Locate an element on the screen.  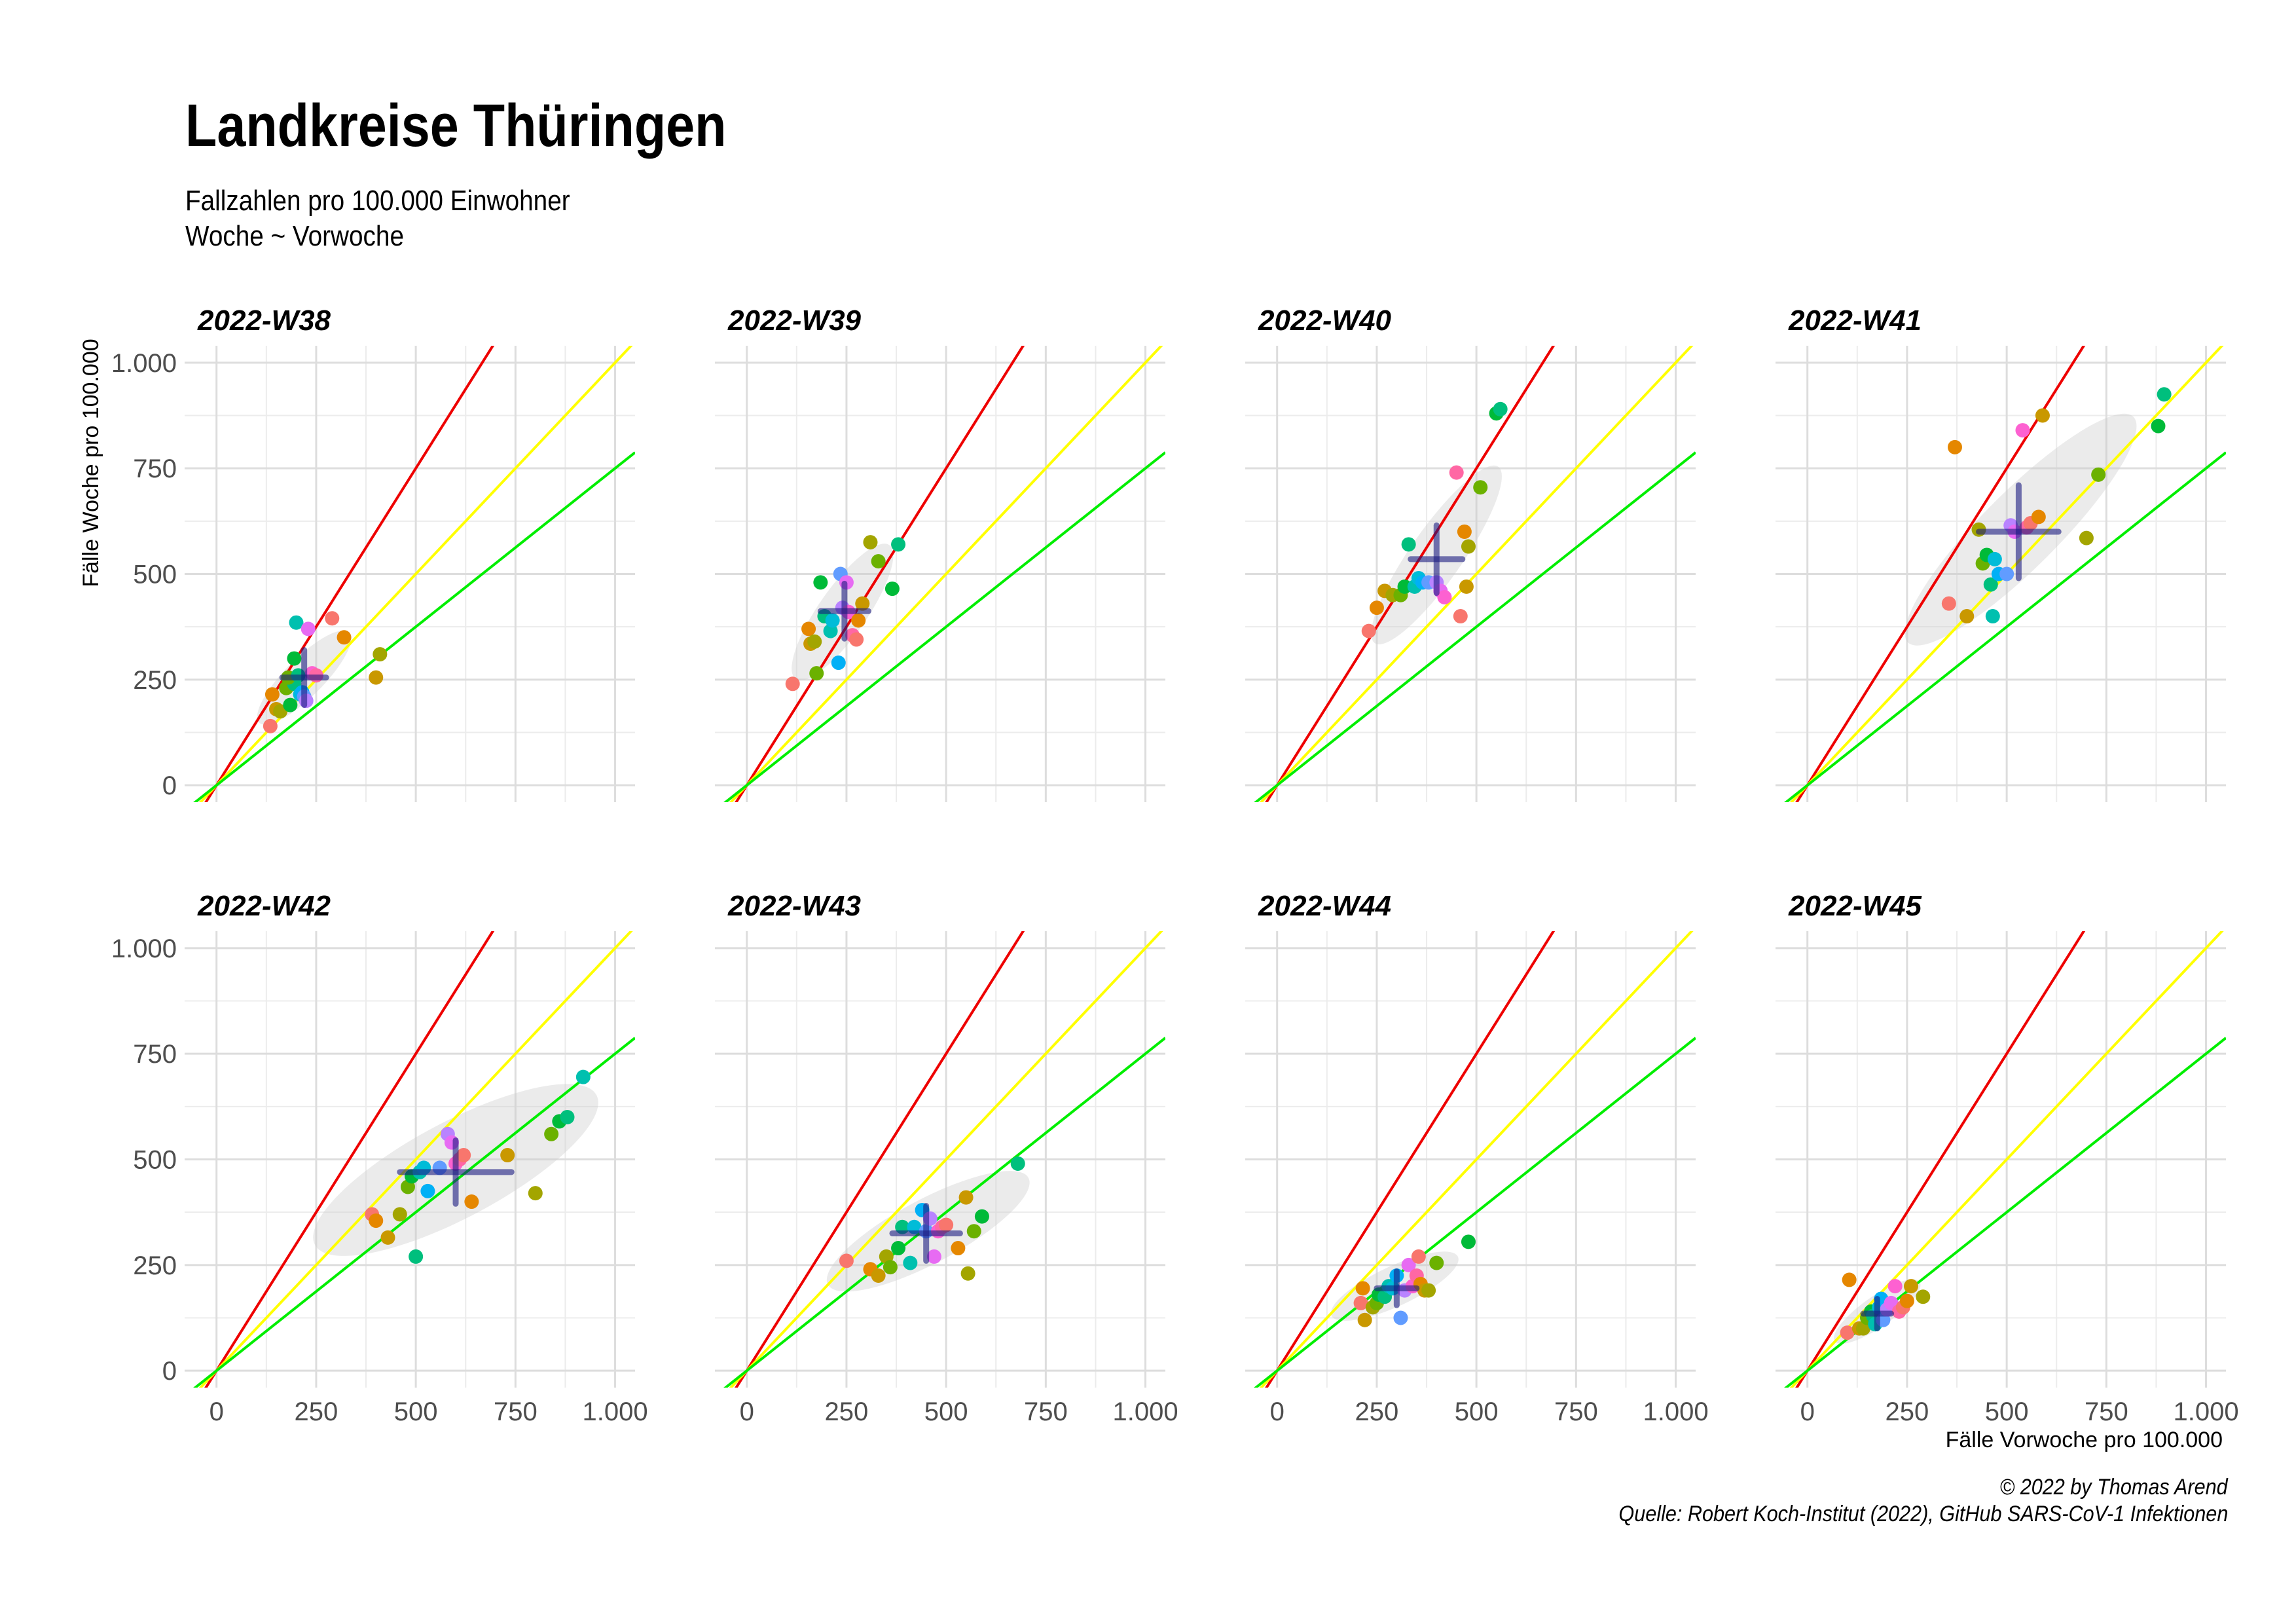
panel-2022-W43: 2022-W43 0 250 500 750 1.000 is located at coordinates (946, 1158).